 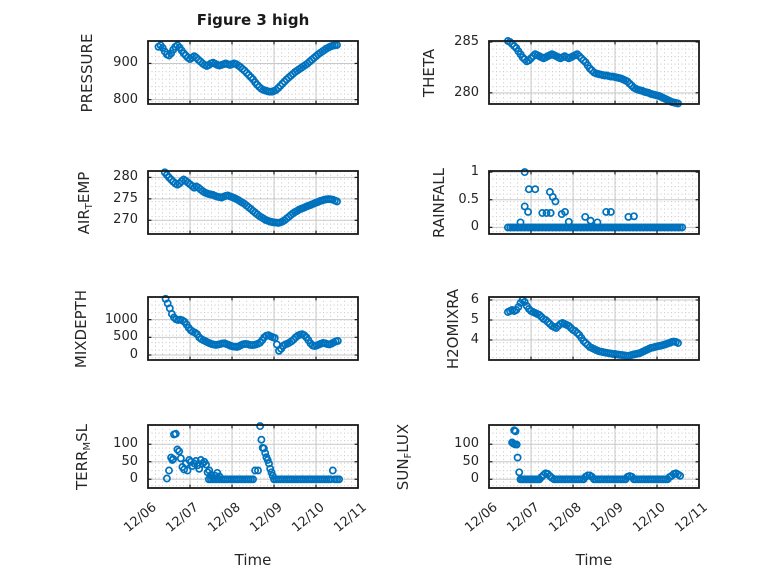 I want to click on data-series-MIXDEPTH, so click(x=251, y=324).